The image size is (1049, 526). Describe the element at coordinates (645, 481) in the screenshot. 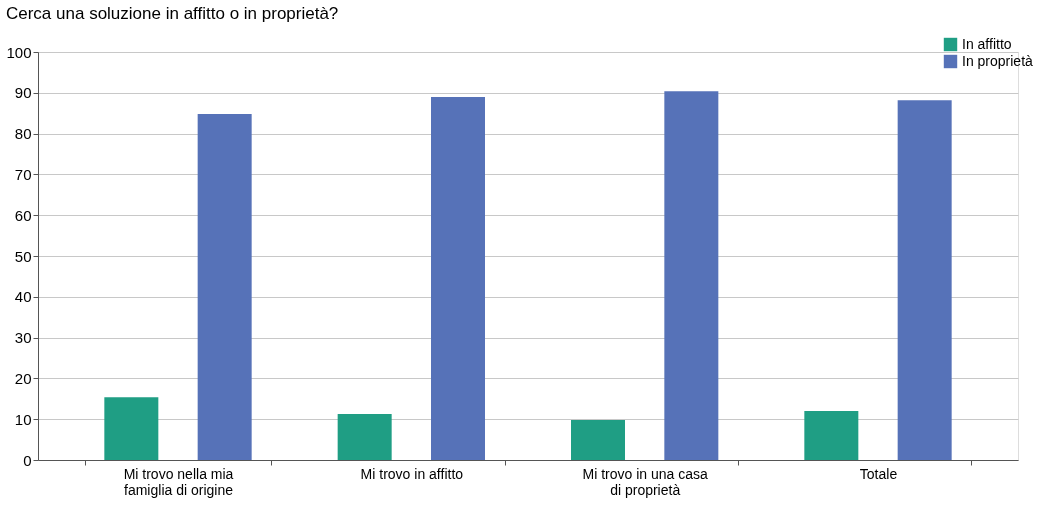

I see `x-tick-label: Mi trovo in una casa di proprietà` at that location.